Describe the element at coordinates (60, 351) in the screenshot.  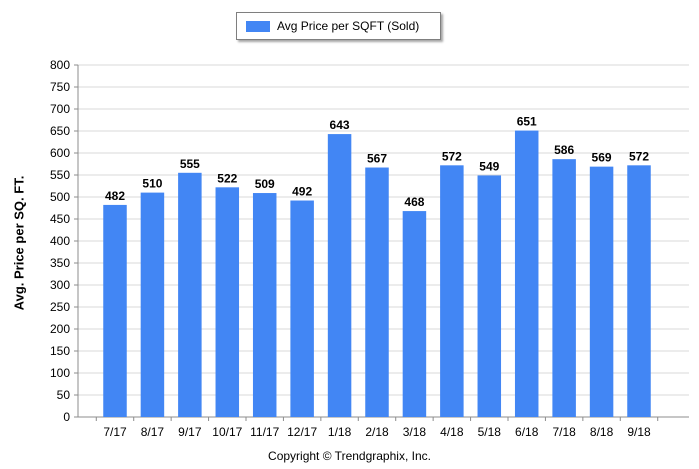
I see `y-tick-label: 150` at that location.